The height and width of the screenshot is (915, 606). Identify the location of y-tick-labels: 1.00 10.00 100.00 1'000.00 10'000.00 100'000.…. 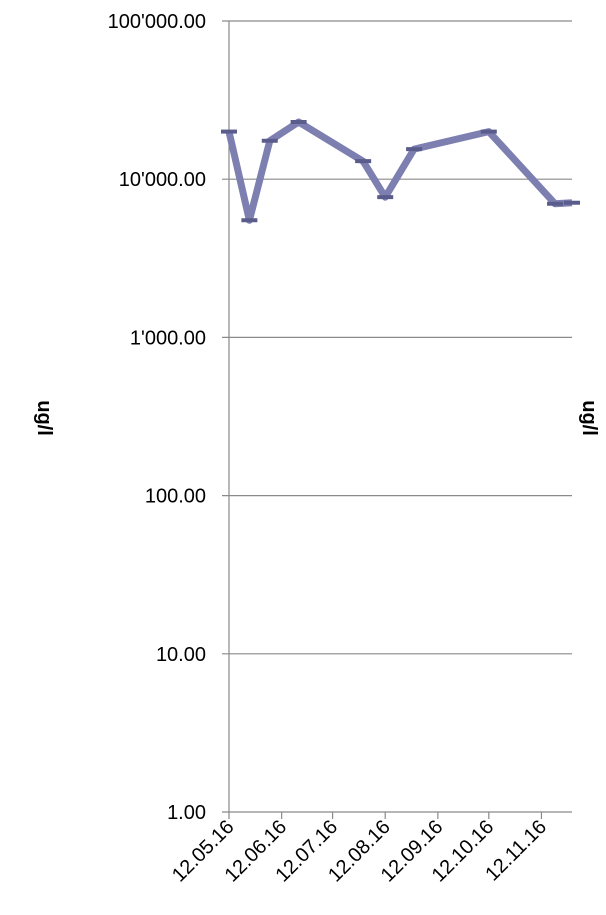
(157, 417).